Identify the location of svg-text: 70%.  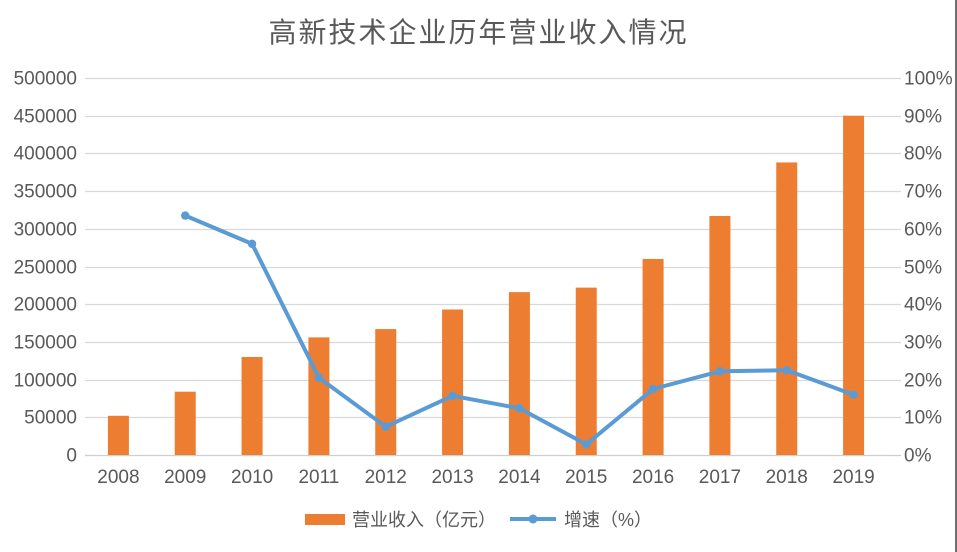
(923, 192).